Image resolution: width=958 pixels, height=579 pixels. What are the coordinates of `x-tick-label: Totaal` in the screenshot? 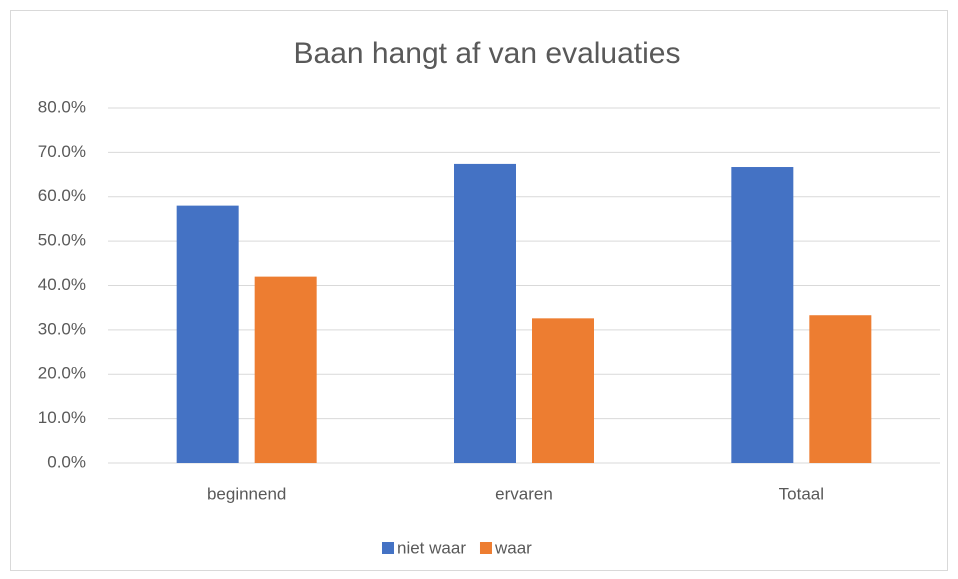 It's located at (801, 493).